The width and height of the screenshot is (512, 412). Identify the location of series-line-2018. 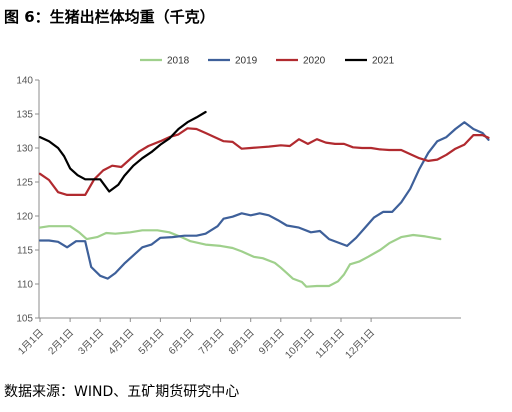
(240, 256).